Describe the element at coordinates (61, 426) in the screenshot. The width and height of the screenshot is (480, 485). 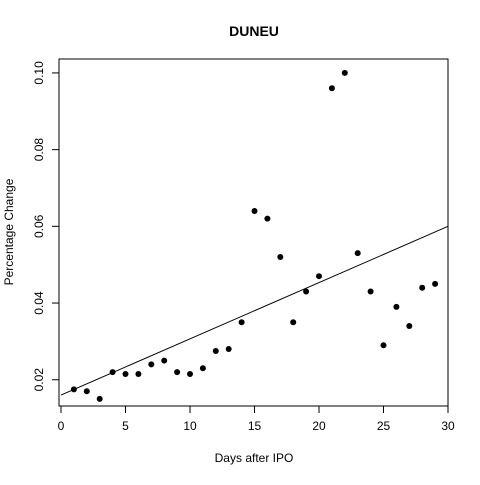
I see `x-tick-label: 0` at that location.